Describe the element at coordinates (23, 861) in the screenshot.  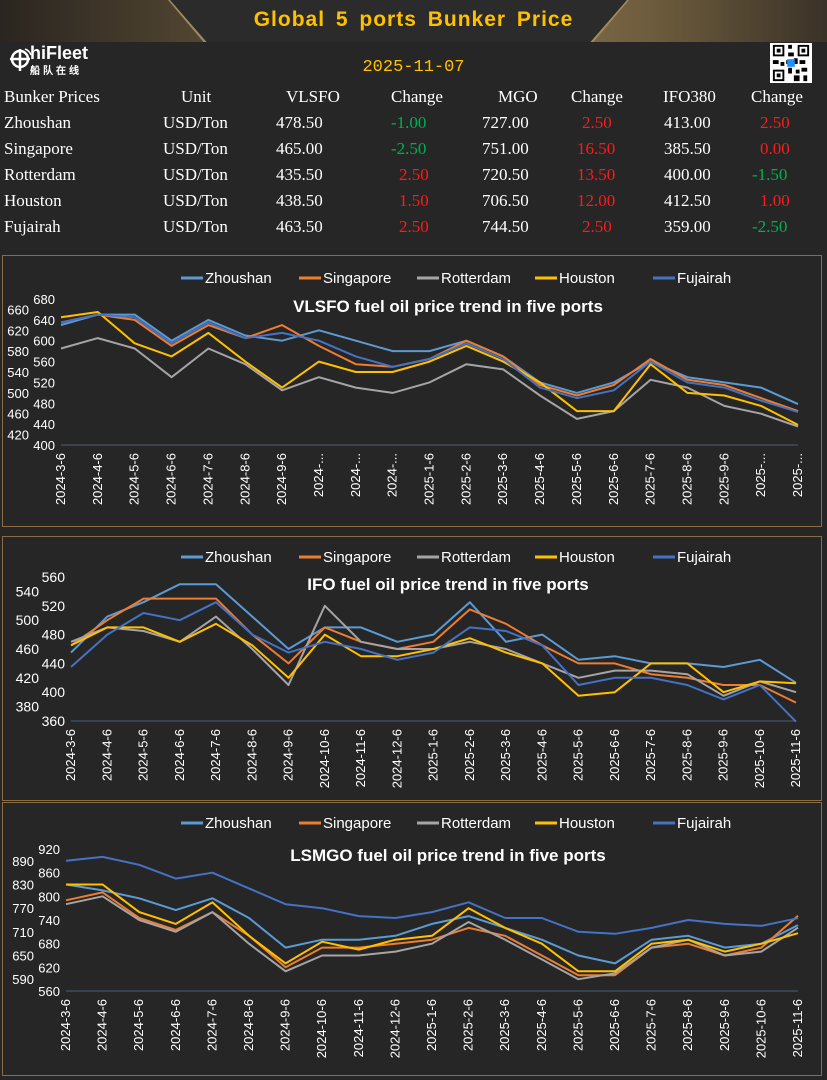
I see `y-tick-label: 890` at that location.